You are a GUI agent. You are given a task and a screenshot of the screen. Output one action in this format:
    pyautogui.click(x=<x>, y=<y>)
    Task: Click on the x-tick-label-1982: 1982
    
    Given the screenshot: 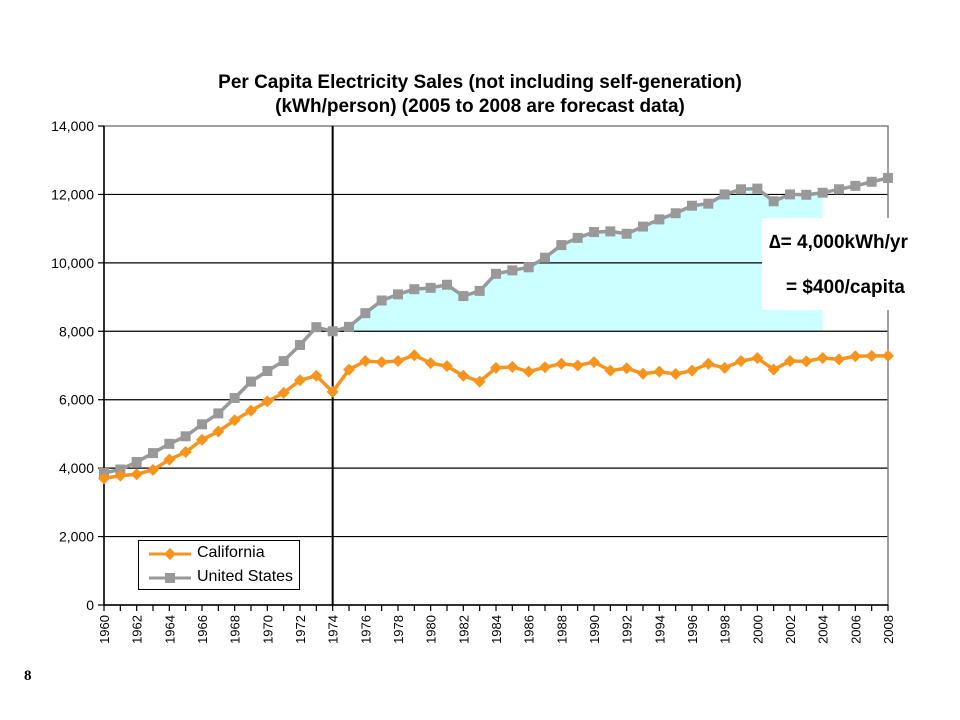 What is the action you would take?
    pyautogui.click(x=463, y=629)
    